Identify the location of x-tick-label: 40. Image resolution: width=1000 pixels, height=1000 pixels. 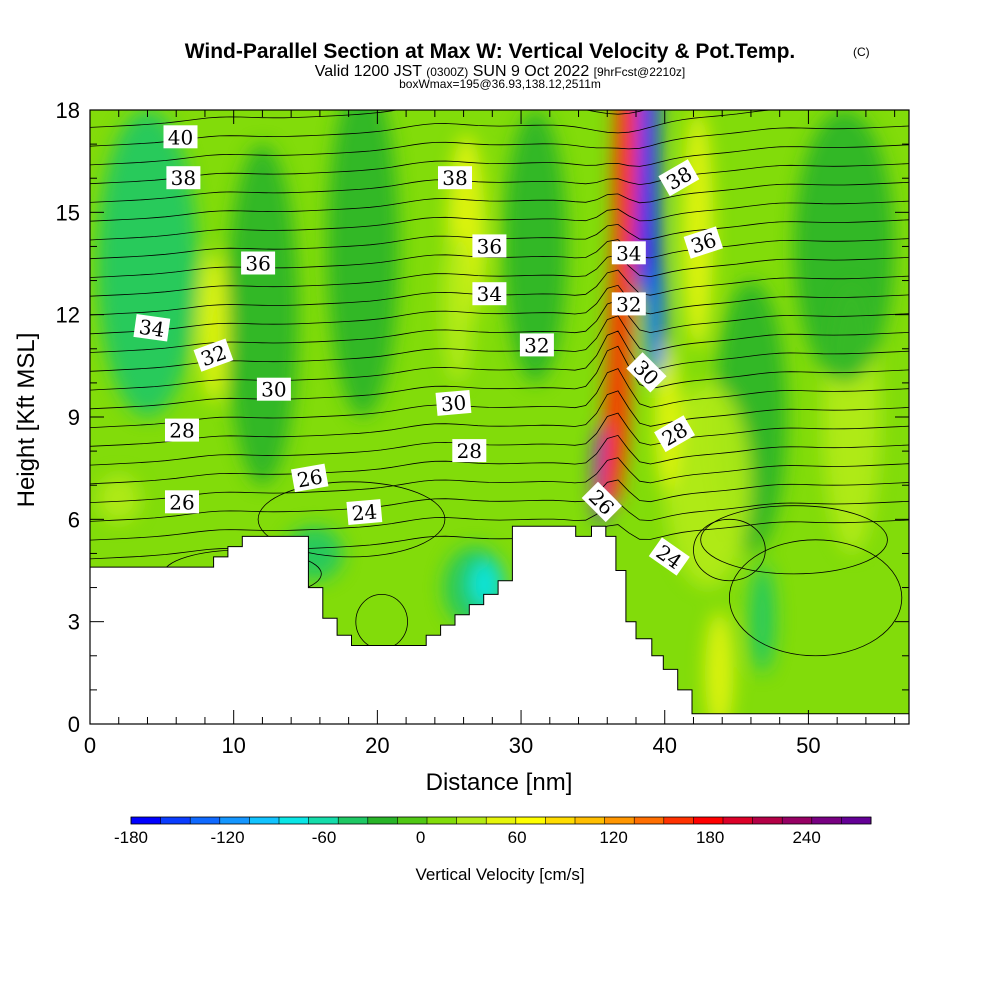
(664, 745).